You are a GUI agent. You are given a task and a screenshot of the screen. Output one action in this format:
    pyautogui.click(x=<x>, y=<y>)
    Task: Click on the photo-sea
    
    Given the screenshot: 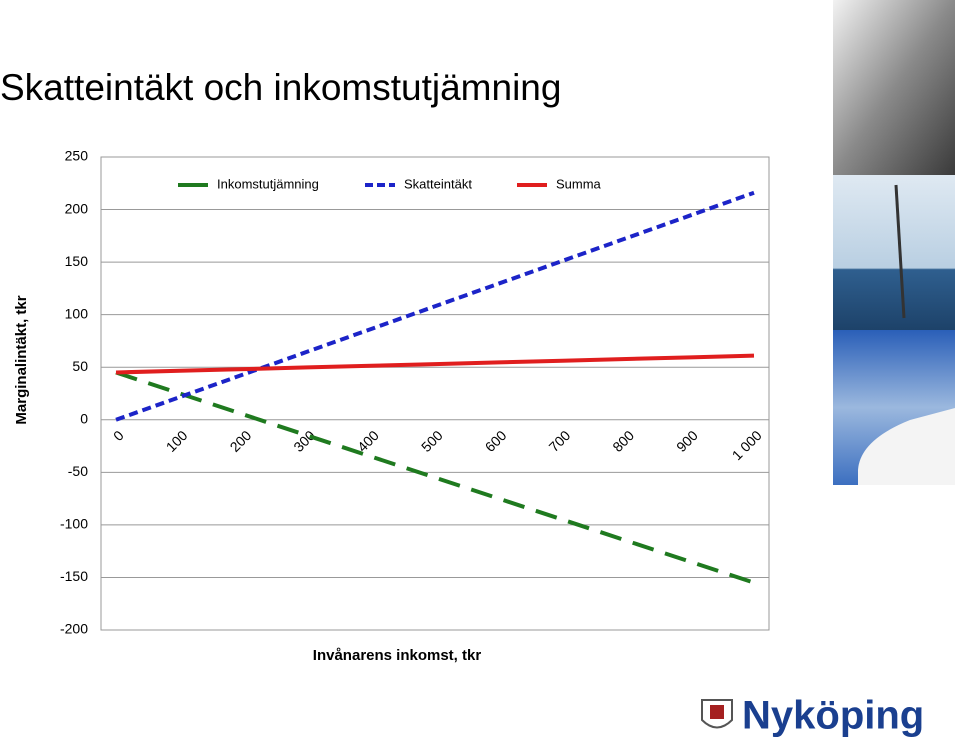 What is the action you would take?
    pyautogui.click(x=894, y=252)
    